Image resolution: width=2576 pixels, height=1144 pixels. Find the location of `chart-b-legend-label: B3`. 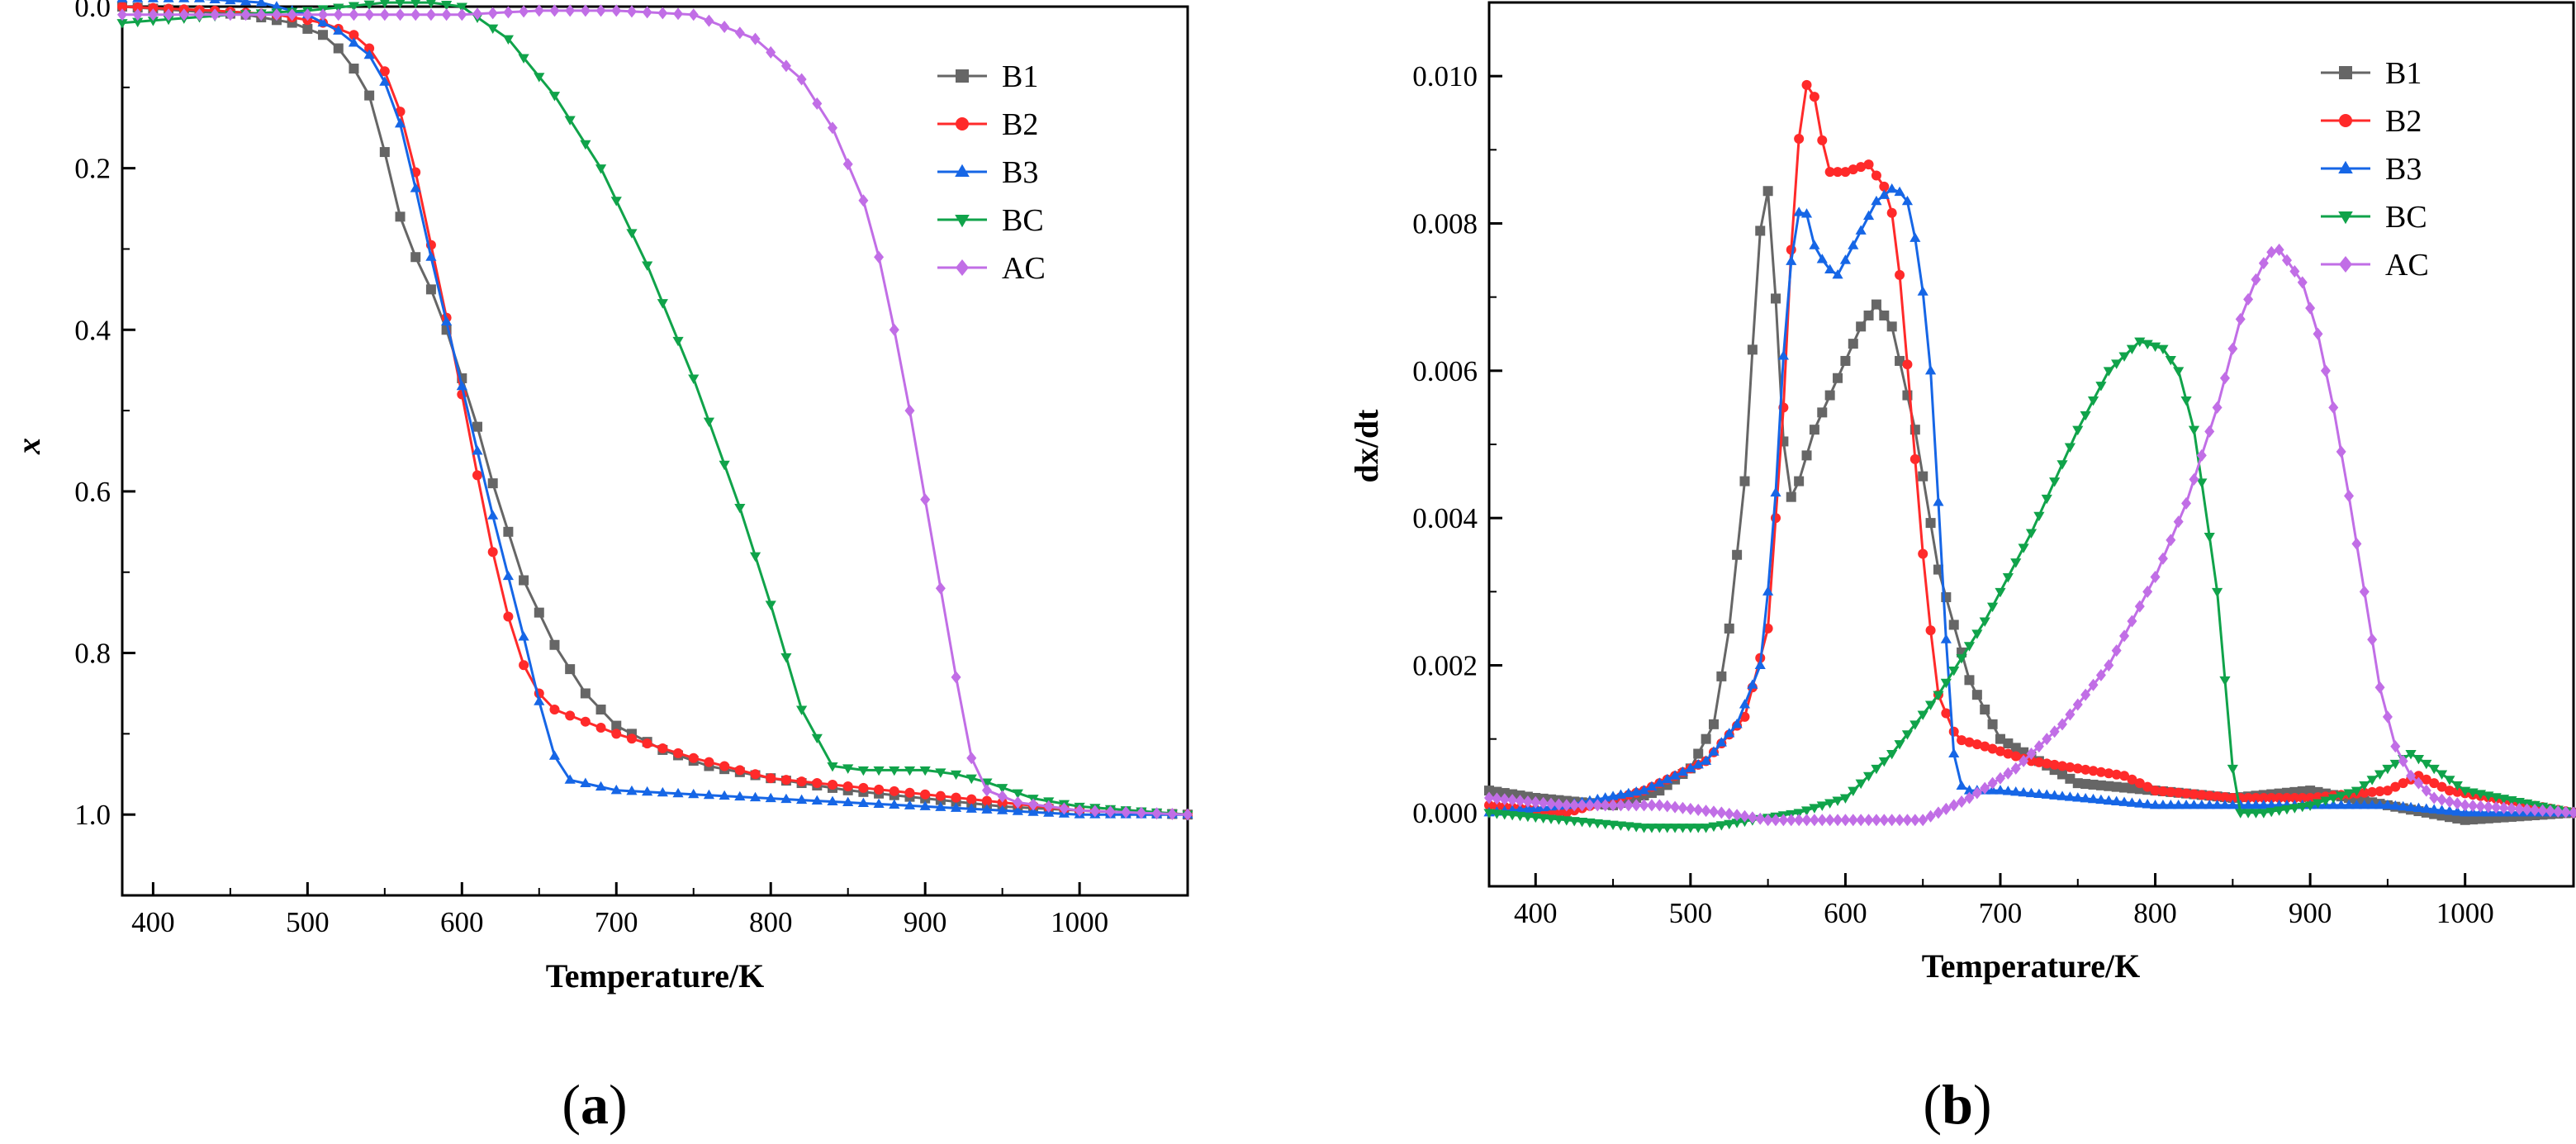

chart-b-legend-label: B3 is located at coordinates (2403, 169).